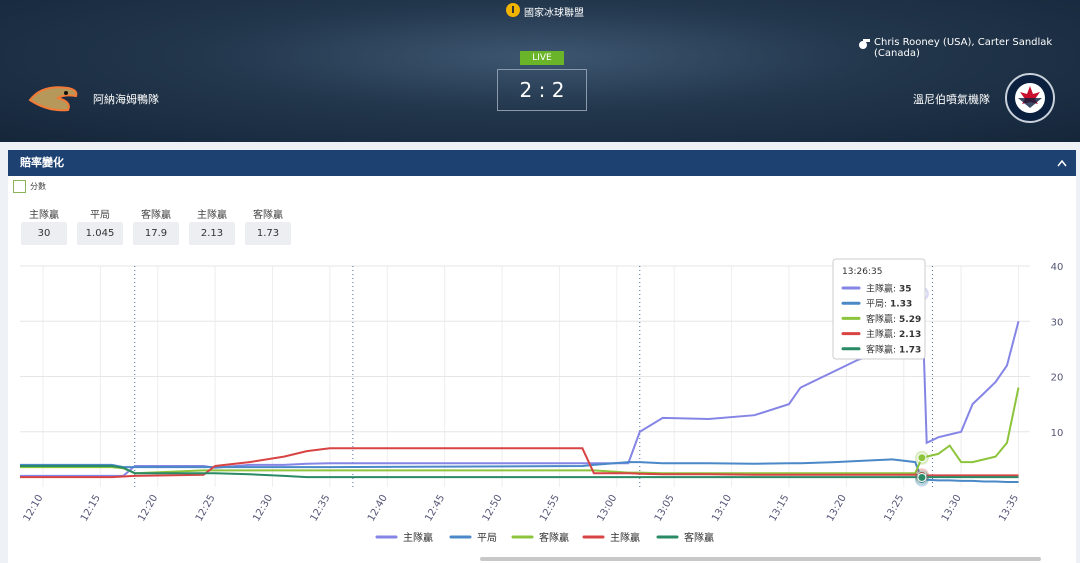  I want to click on tooltip-row: 平局: 1.33, so click(889, 304).